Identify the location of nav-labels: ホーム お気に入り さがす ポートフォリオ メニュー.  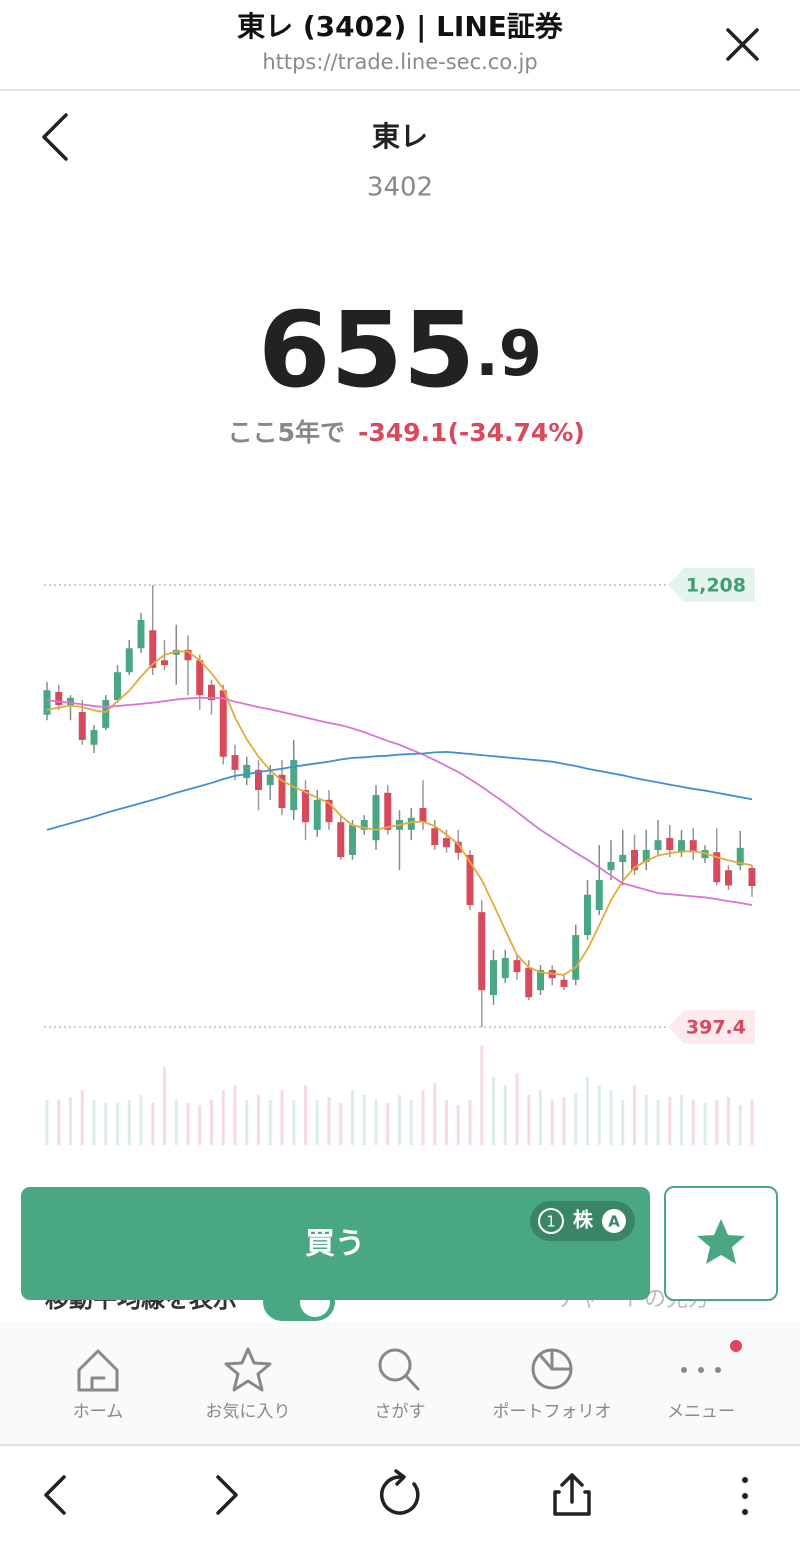
(404, 1412).